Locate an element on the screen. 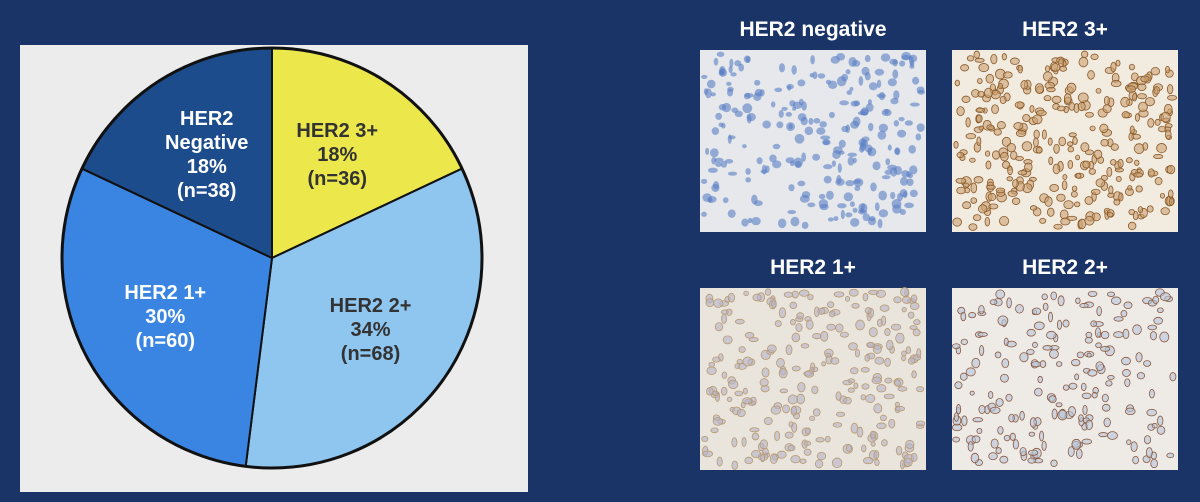 This screenshot has height=502, width=1200. slice-percent: 30% is located at coordinates (165, 316).